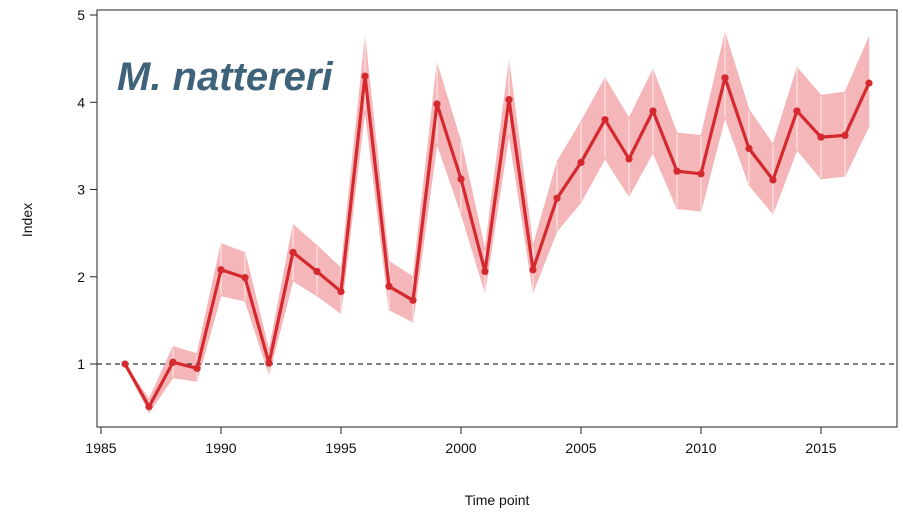 This screenshot has height=512, width=903. I want to click on y-tick-label: 4, so click(81, 102).